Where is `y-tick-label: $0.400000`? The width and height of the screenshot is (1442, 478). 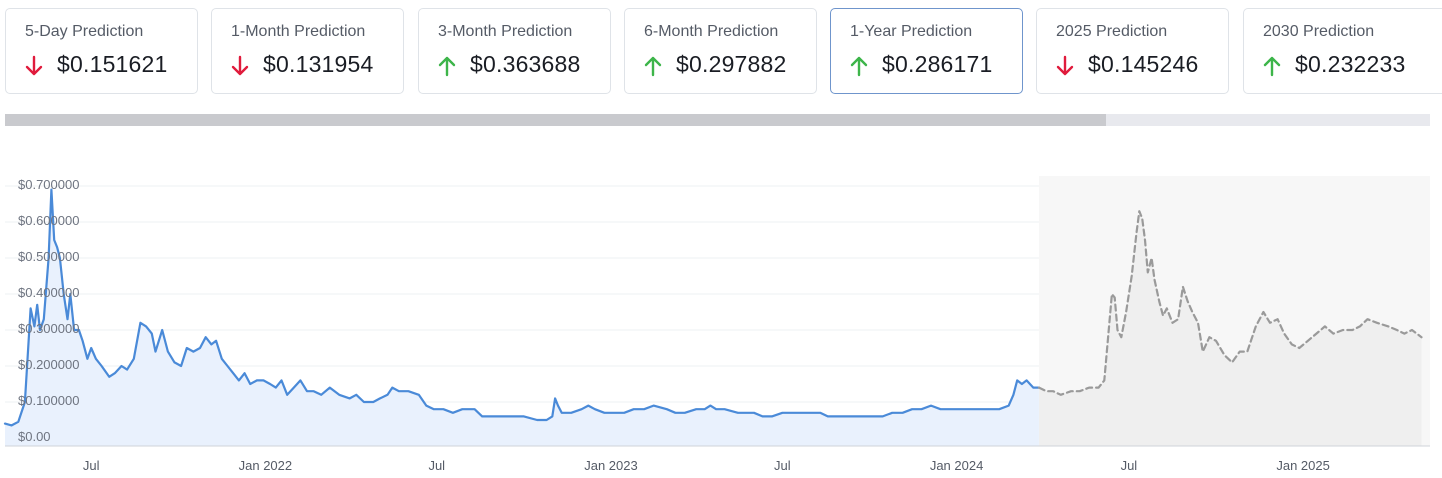 y-tick-label: $0.400000 is located at coordinates (48, 292).